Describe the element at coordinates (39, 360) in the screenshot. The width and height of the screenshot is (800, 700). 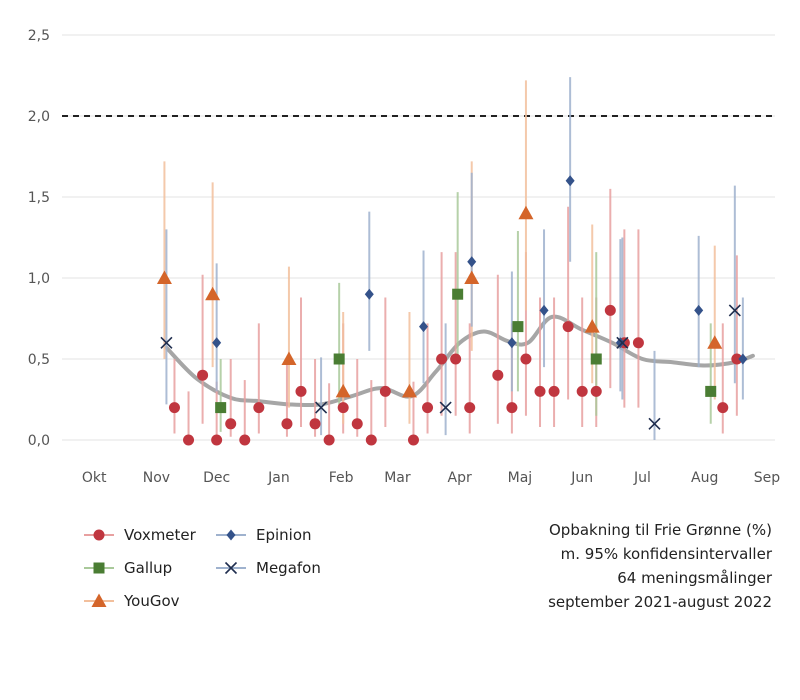
I see `y-tick-label: 0,5` at that location.